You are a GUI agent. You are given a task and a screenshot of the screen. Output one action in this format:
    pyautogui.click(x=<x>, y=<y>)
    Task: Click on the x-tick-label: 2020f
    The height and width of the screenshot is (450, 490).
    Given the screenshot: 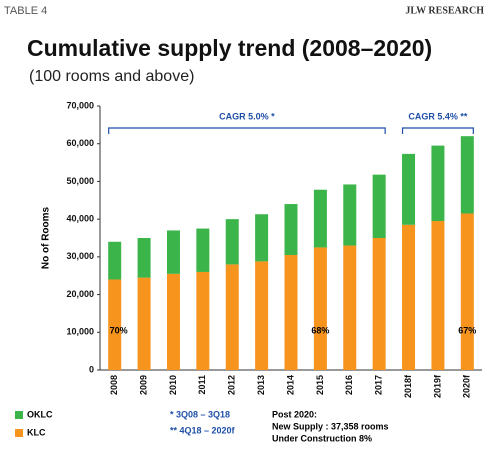 What is the action you would take?
    pyautogui.click(x=467, y=386)
    